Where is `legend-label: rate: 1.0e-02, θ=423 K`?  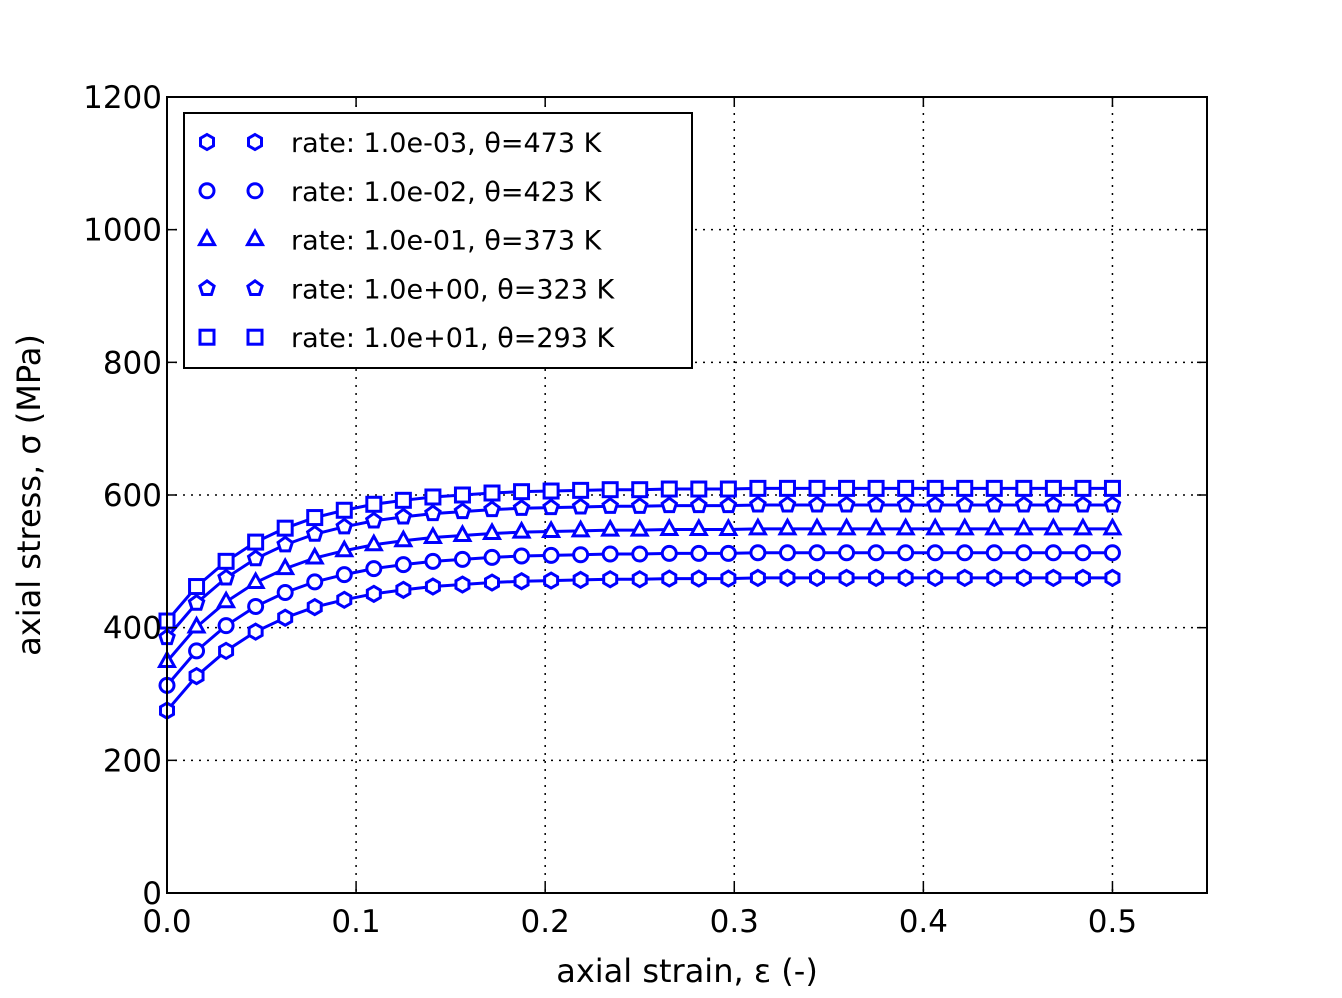 legend-label: rate: 1.0e-02, θ=423 K is located at coordinates (447, 192).